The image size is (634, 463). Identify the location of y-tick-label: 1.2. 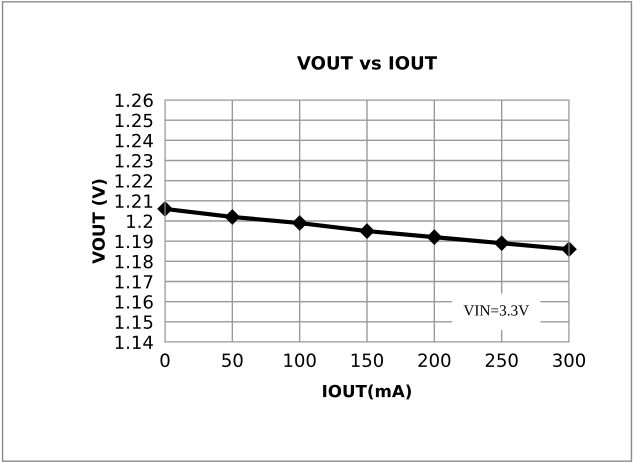
(139, 221).